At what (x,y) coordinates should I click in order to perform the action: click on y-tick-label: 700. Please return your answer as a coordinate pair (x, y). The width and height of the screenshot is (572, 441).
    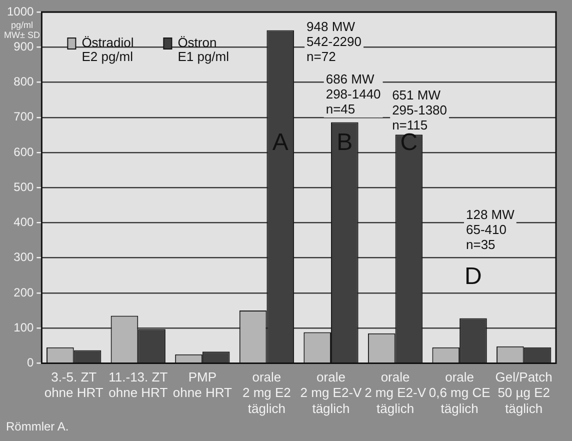
    Looking at the image, I should click on (24, 117).